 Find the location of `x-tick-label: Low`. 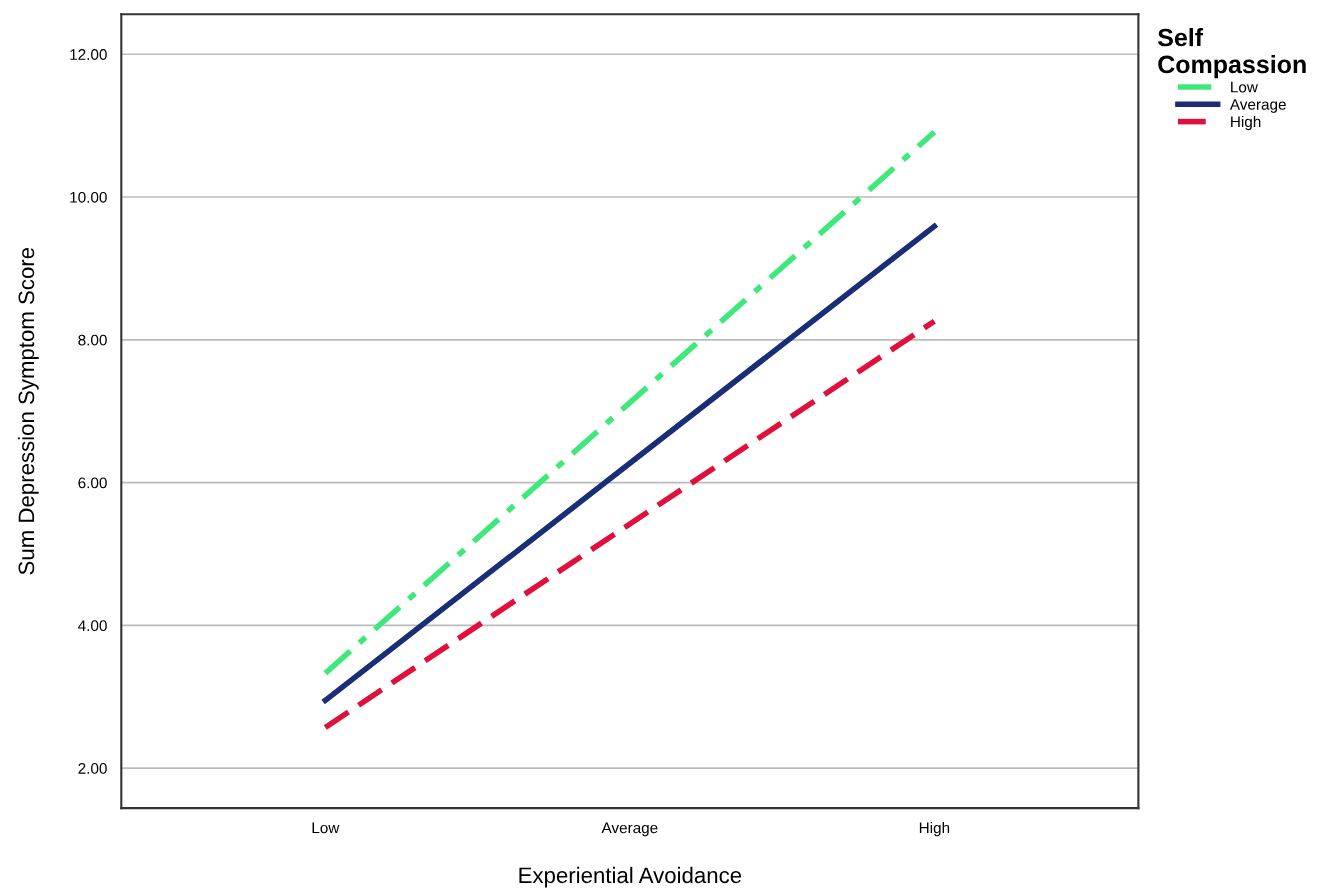

x-tick-label: Low is located at coordinates (326, 828).